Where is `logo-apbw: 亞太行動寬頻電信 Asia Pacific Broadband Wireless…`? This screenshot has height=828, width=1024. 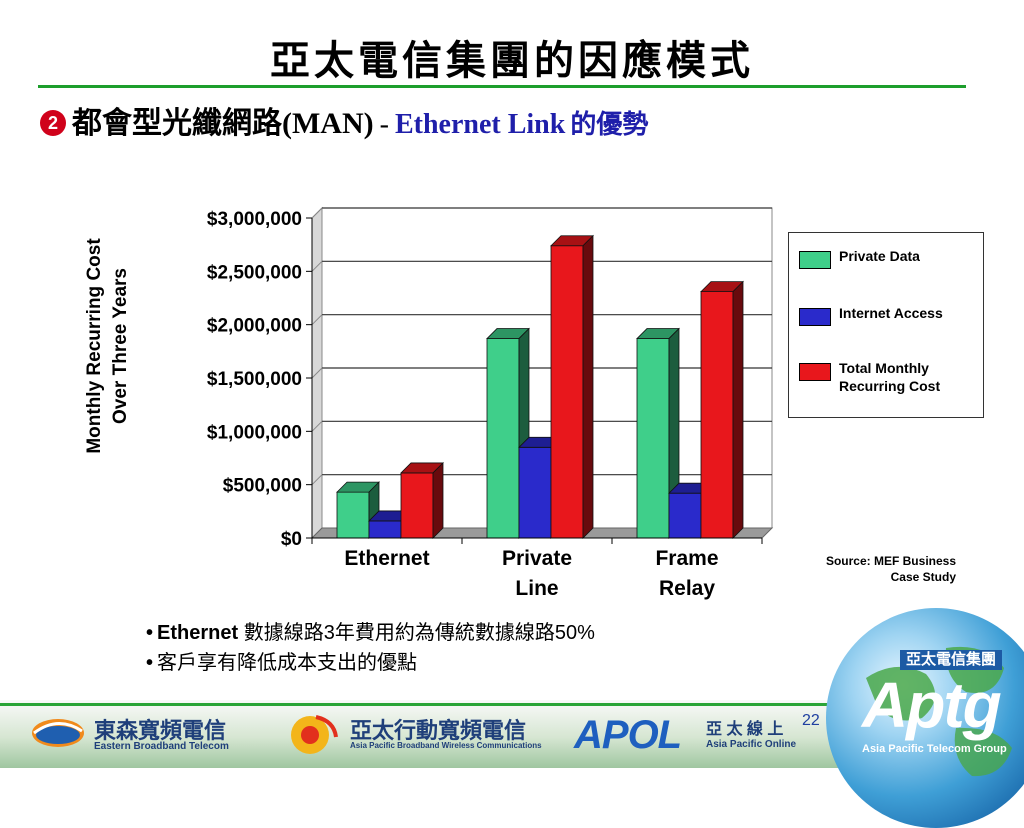 logo-apbw: 亞太行動寬頻電信 Asia Pacific Broadband Wireless… is located at coordinates (414, 734).